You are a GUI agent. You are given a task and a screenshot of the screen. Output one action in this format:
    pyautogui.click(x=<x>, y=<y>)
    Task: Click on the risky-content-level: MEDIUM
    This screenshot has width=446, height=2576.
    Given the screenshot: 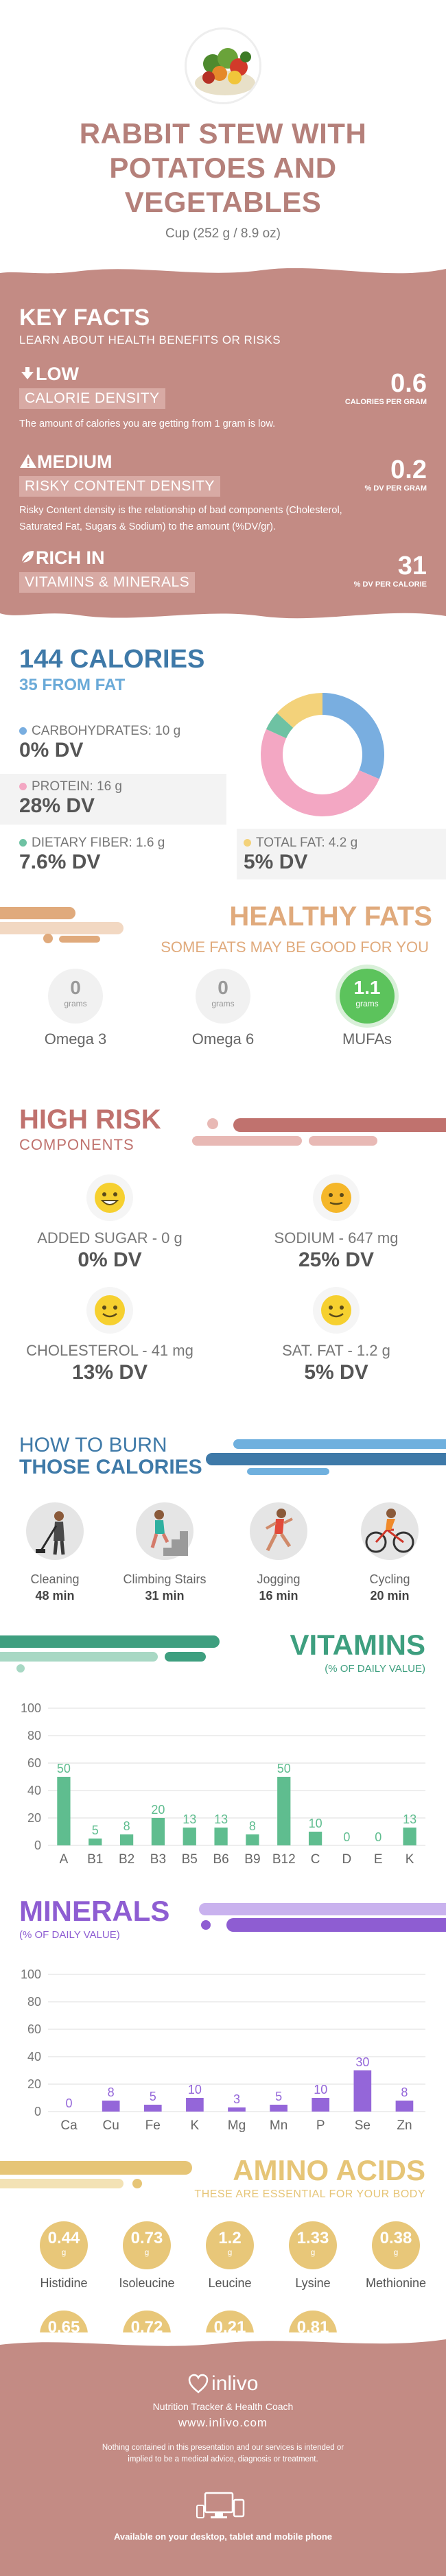 What is the action you would take?
    pyautogui.click(x=66, y=462)
    